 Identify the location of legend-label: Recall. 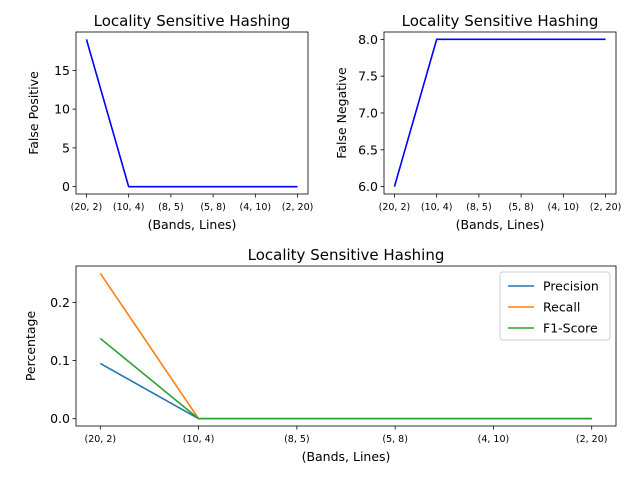
(561, 307).